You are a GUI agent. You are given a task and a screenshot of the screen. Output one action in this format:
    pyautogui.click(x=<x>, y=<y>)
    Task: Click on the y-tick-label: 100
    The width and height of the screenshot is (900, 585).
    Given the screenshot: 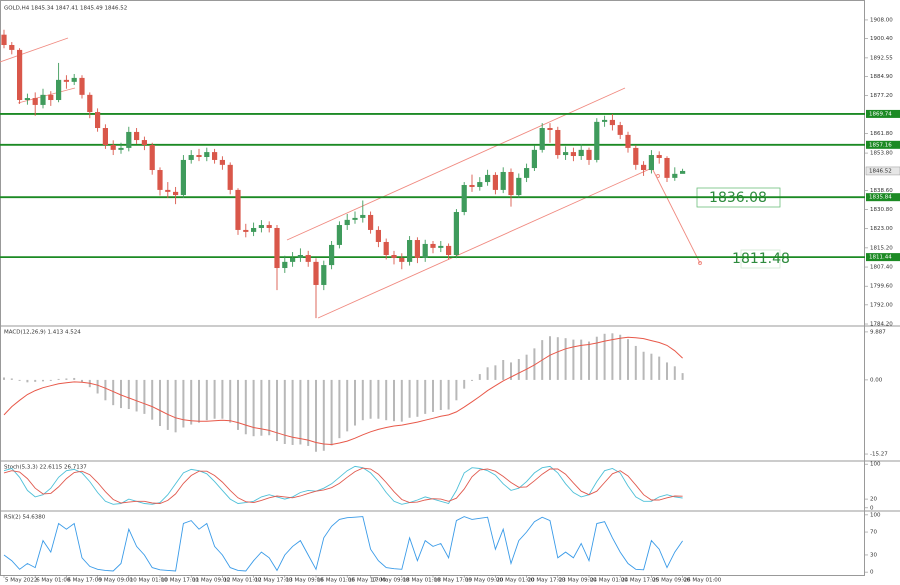 What is the action you would take?
    pyautogui.click(x=875, y=465)
    